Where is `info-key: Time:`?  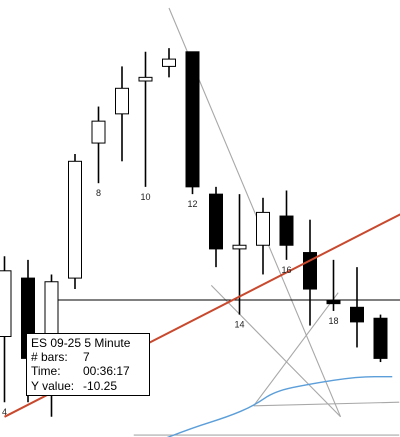
info-key: Time: is located at coordinates (46, 371).